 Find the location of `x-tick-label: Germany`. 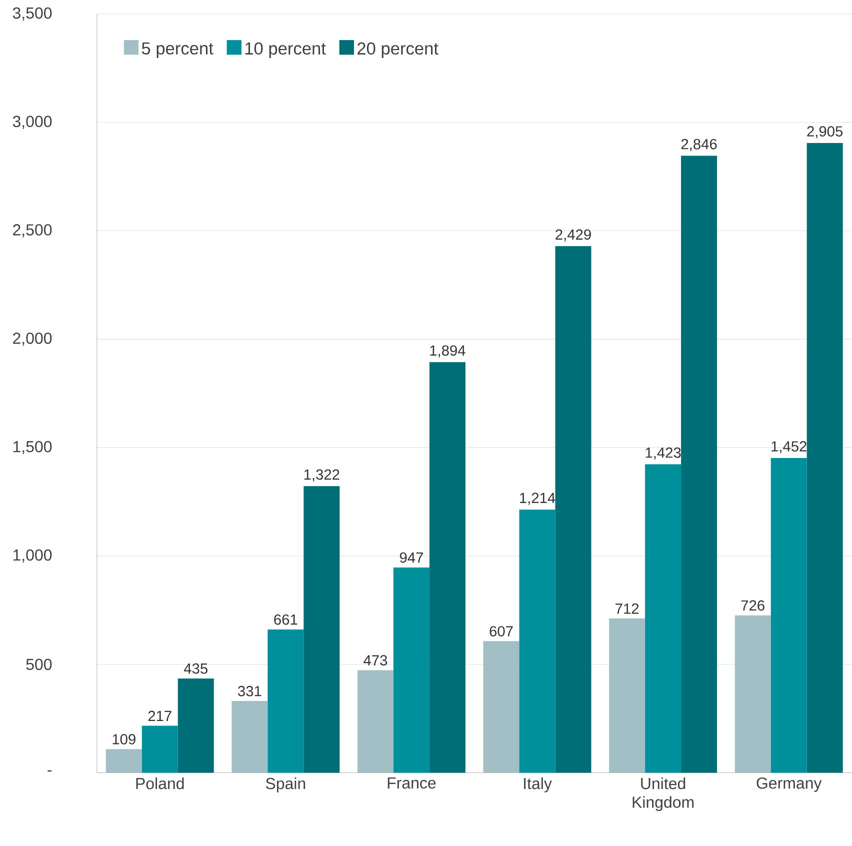

x-tick-label: Germany is located at coordinates (789, 785).